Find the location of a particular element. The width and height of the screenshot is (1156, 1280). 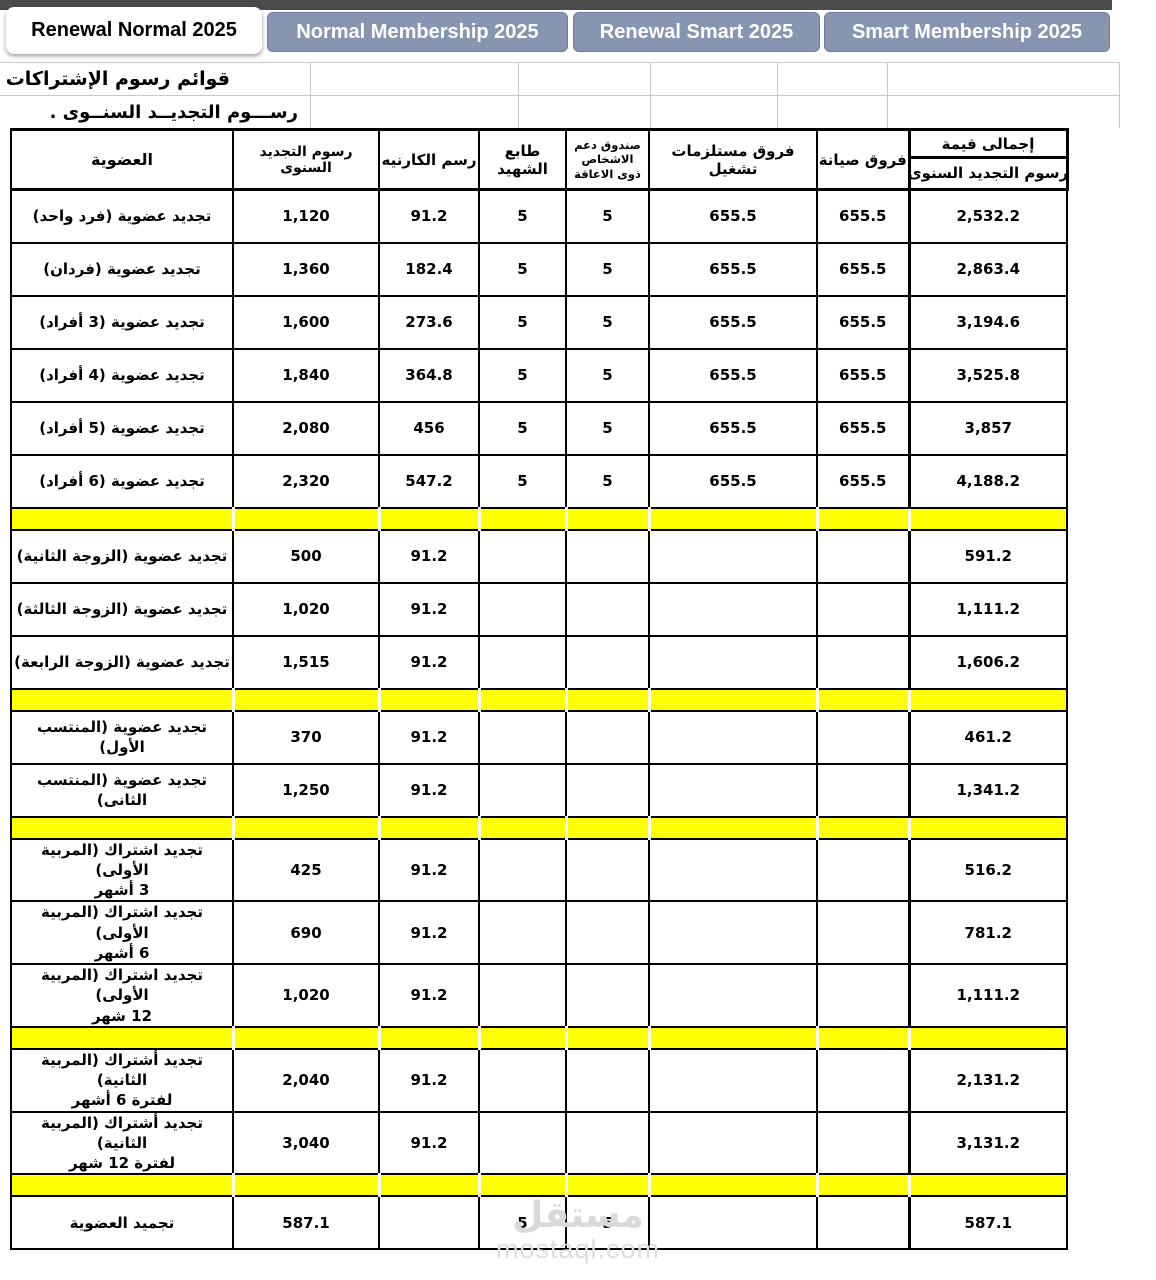

tab-normal-membership-2025: Normal Membership 2025 is located at coordinates (417, 32).